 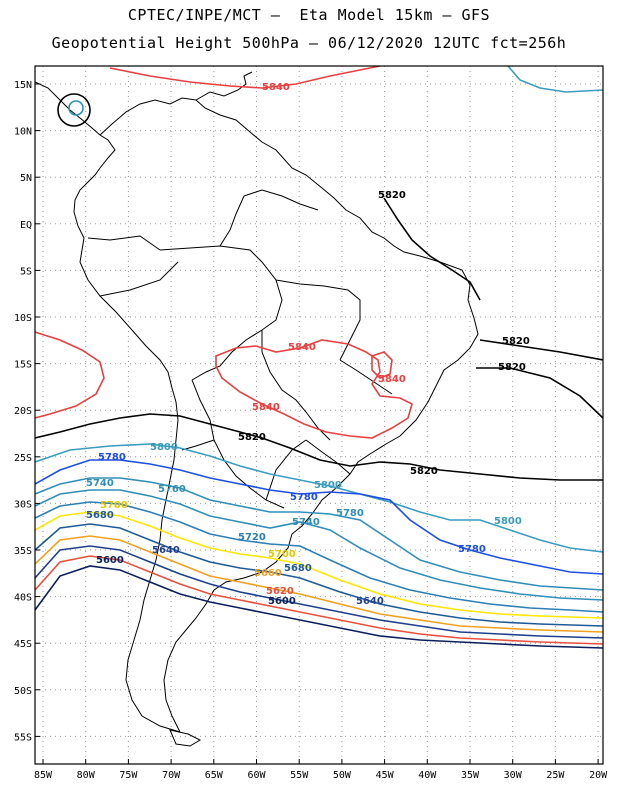 What do you see at coordinates (370, 601) in the screenshot?
I see `label-5640-b: 5640` at bounding box center [370, 601].